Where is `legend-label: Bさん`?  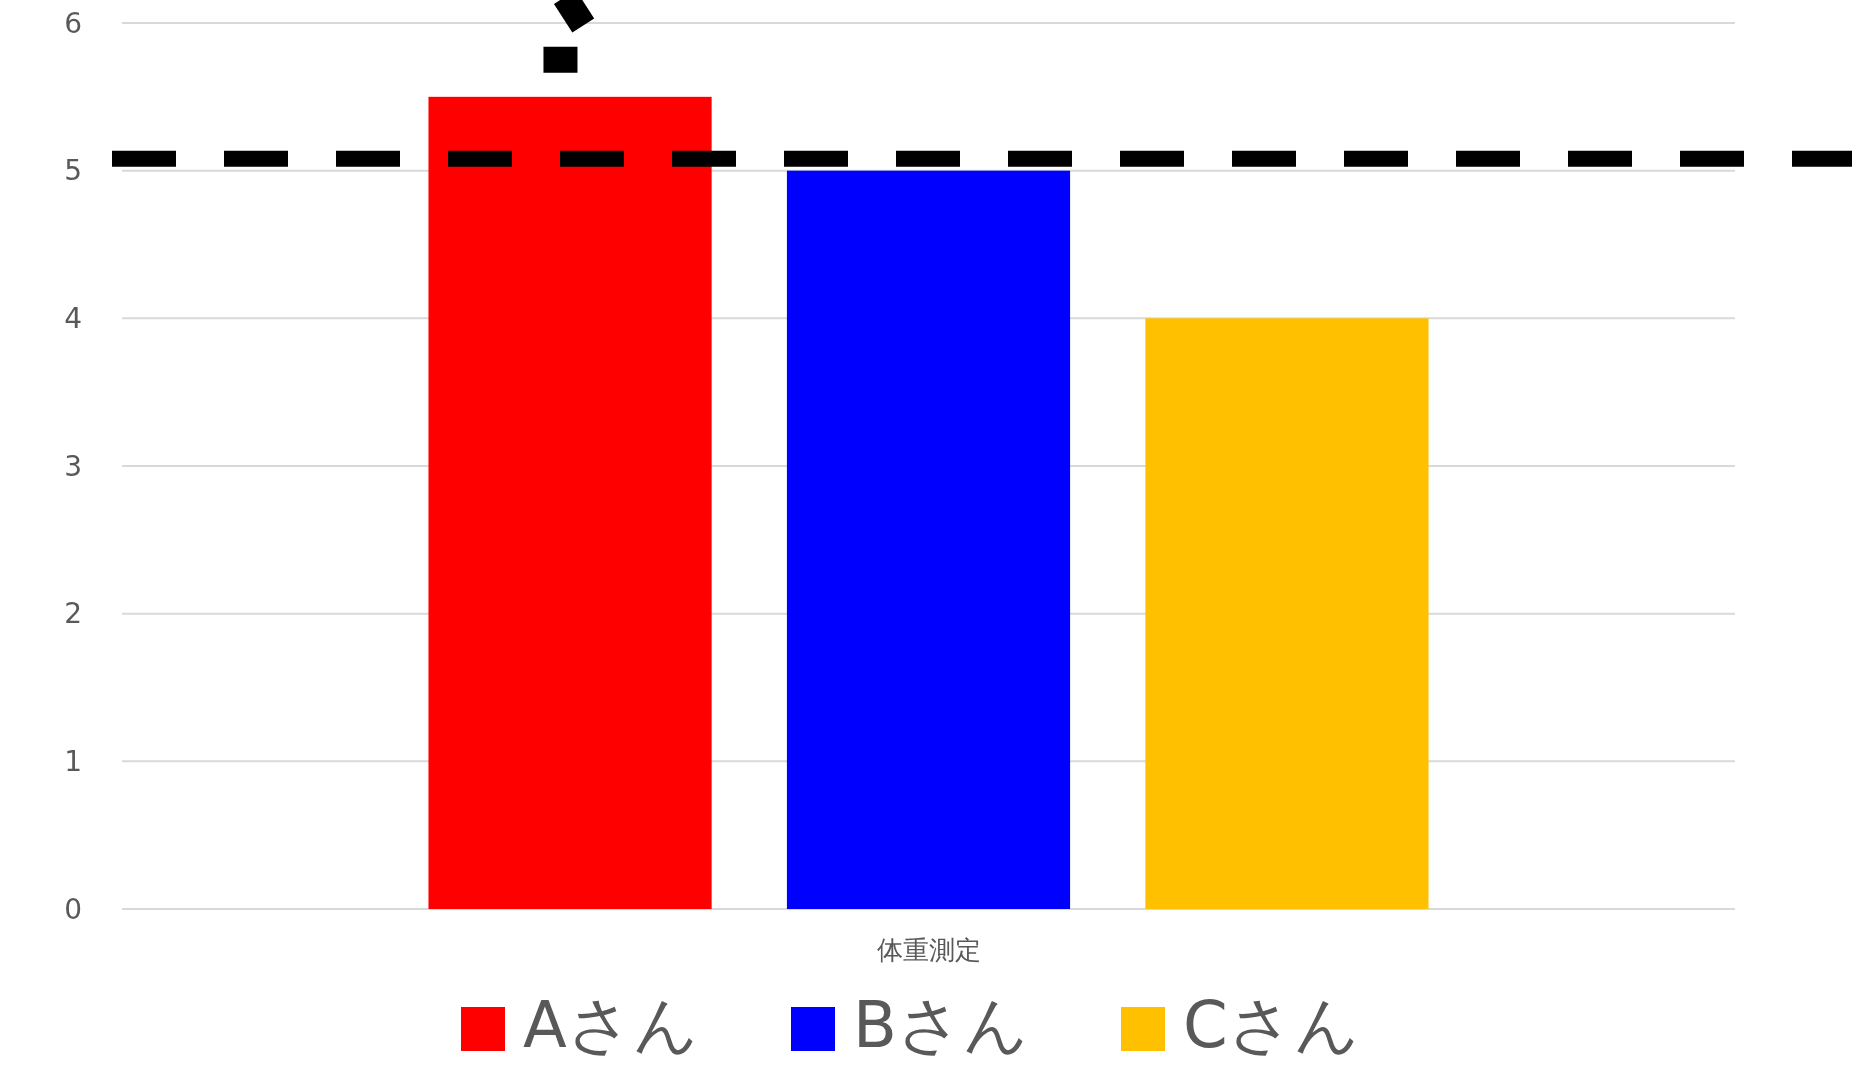
legend-label: Bさん is located at coordinates (941, 1025).